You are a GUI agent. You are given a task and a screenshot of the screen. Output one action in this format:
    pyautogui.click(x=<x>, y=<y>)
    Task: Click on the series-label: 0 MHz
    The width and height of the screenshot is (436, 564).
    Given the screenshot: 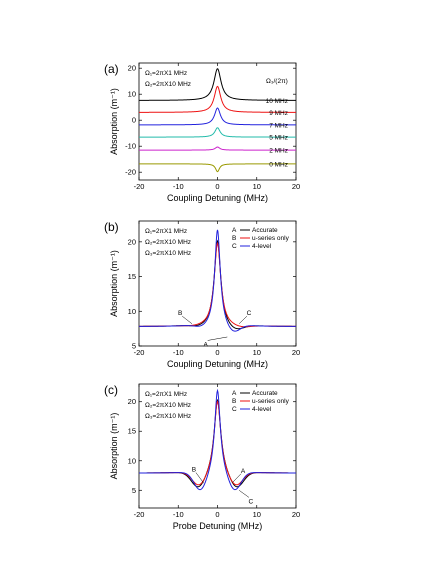 What is the action you would take?
    pyautogui.click(x=278, y=164)
    